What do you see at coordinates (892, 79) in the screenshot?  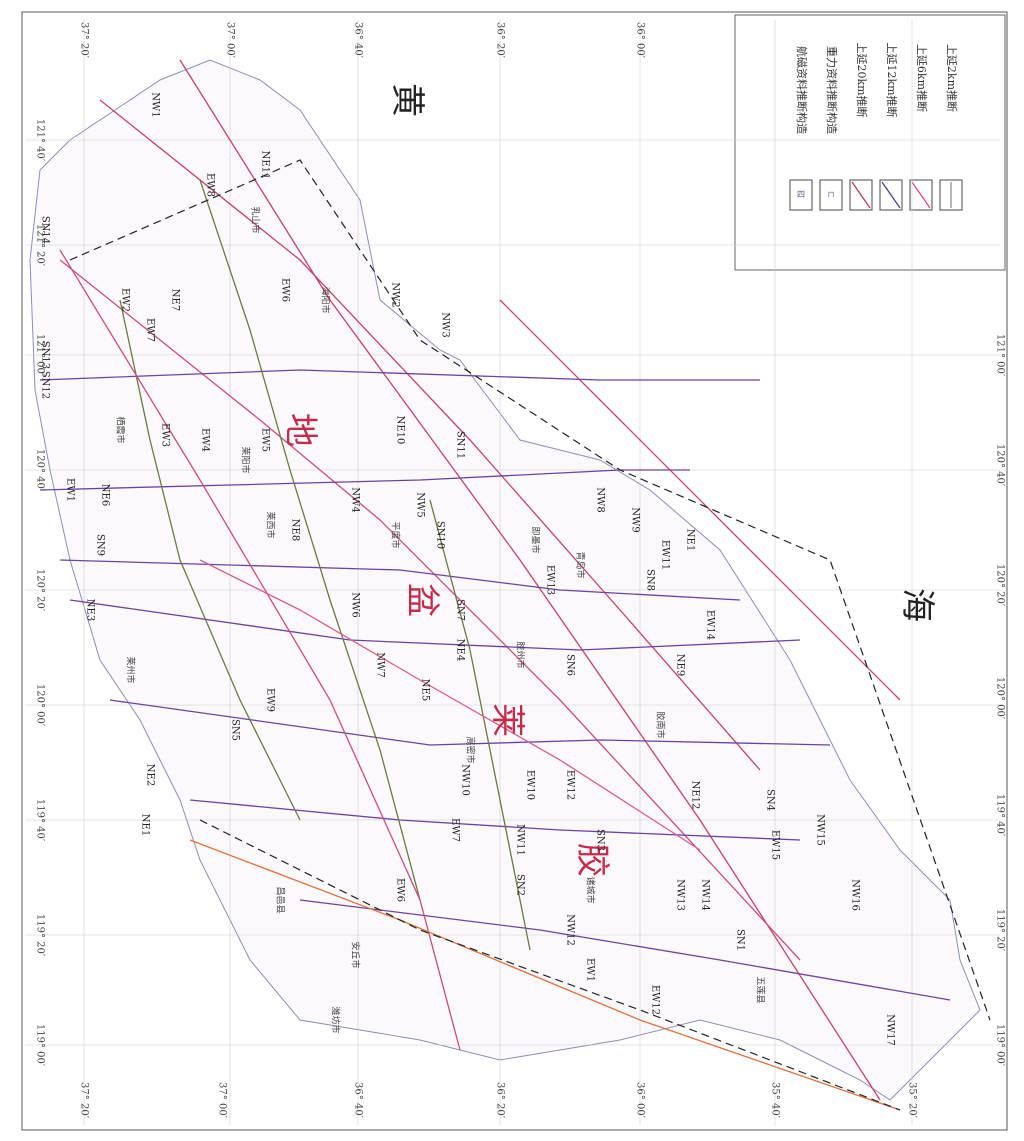 I see `legend-label: 上延12km推断` at bounding box center [892, 79].